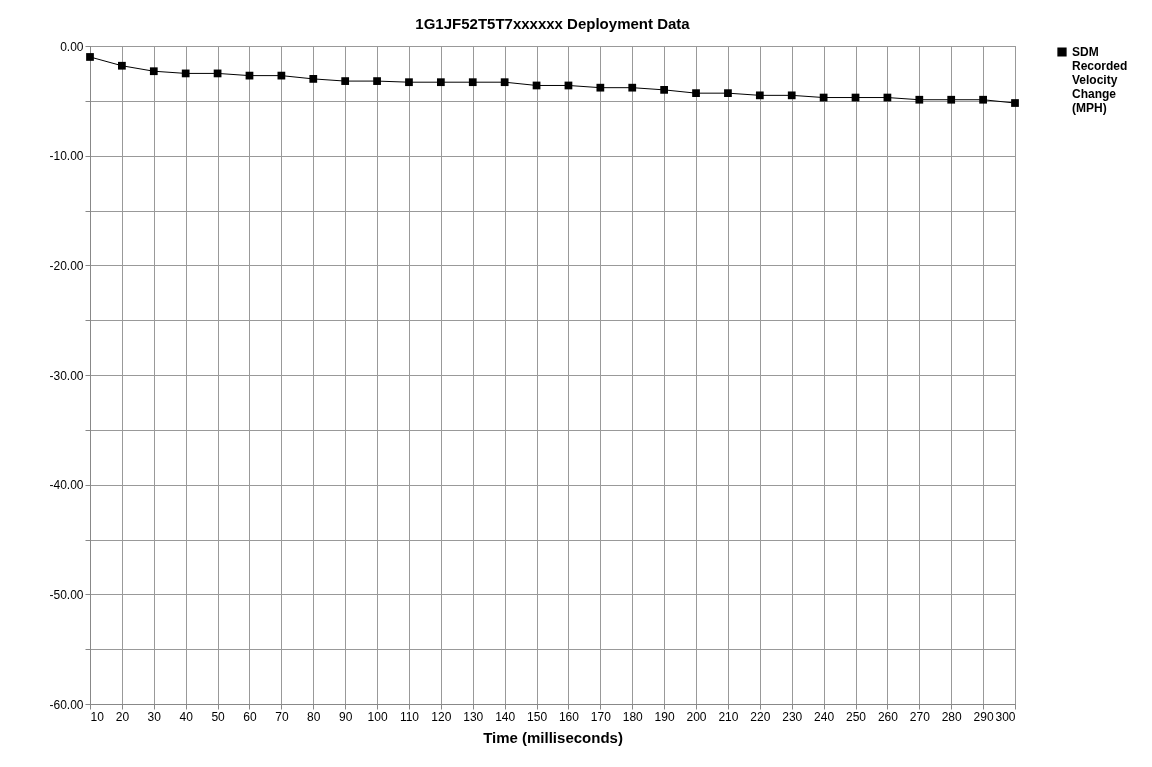 The image size is (1152, 767). Describe the element at coordinates (1100, 80) in the screenshot. I see `legend-label: SDM Recorded Velocity Change (MPH)` at that location.